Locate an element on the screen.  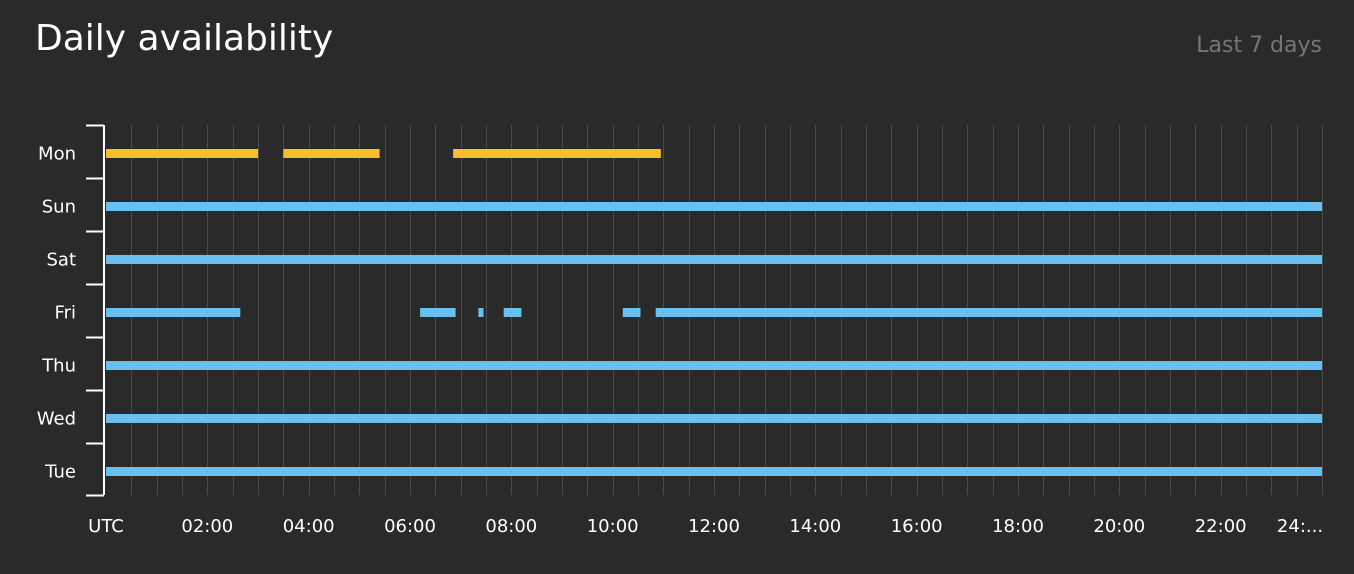
hour-label: 10:00 is located at coordinates (613, 526).